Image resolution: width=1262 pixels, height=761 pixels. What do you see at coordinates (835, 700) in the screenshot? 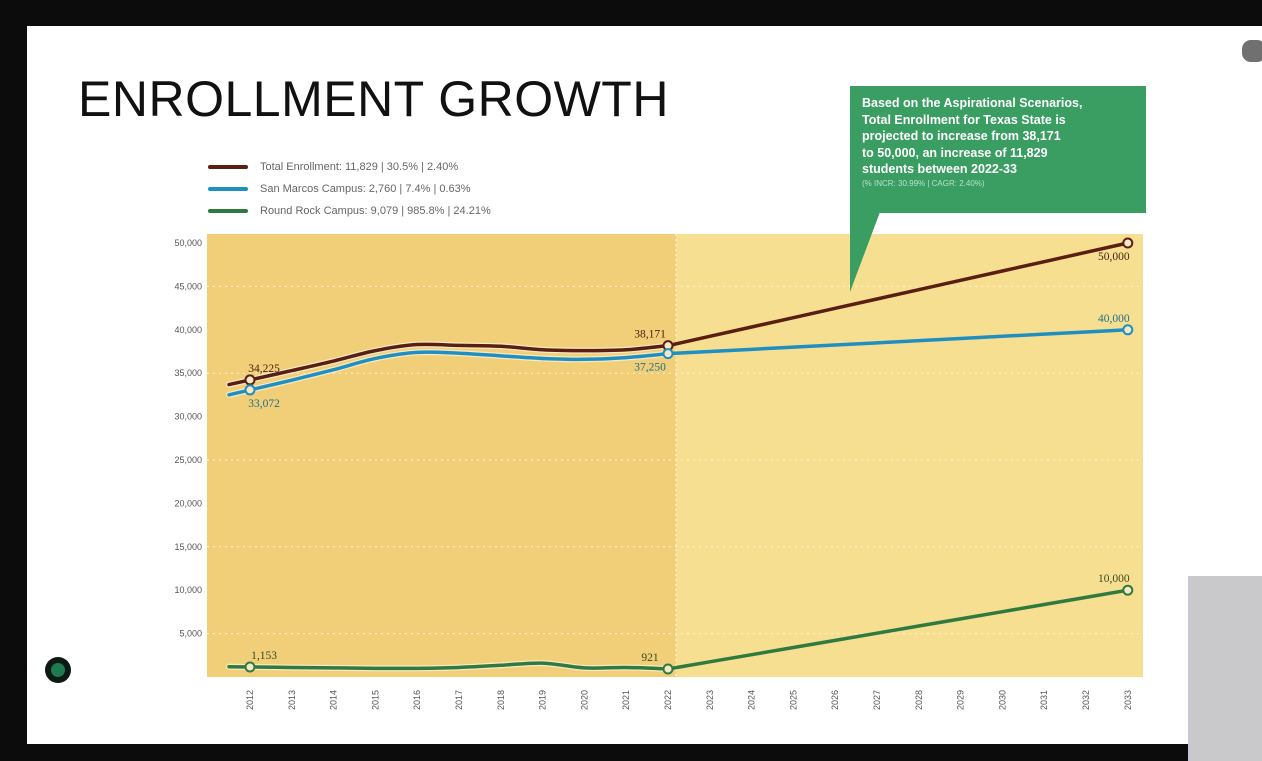
I see `x-tick-label: 2026` at bounding box center [835, 700].